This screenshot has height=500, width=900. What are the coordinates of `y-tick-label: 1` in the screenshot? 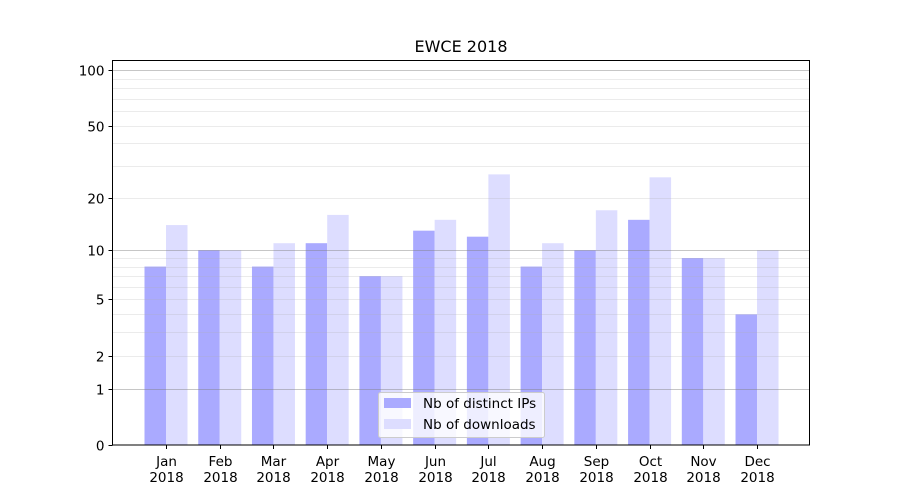 It's located at (100, 391).